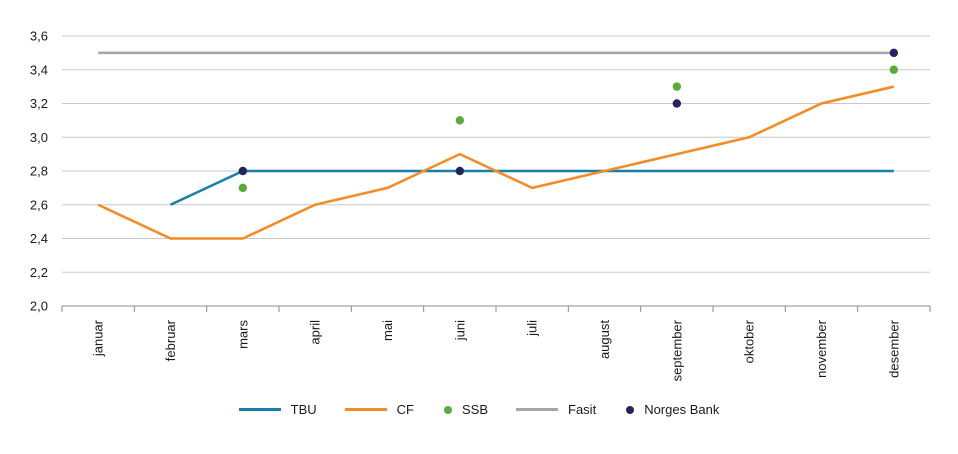  Describe the element at coordinates (315, 332) in the screenshot. I see `x-tick-label: april` at that location.